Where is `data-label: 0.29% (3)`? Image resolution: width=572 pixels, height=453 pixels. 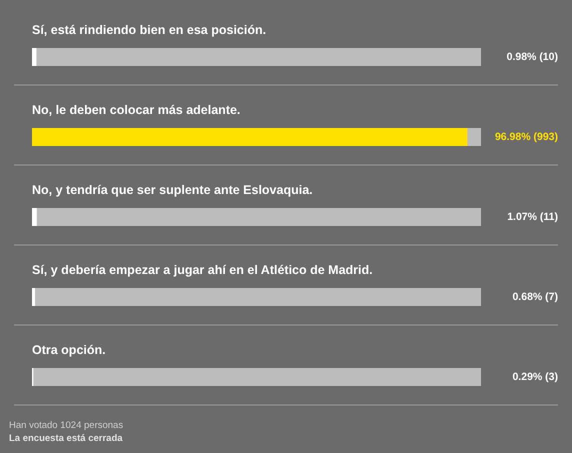
data-label: 0.29% (3) is located at coordinates (535, 377).